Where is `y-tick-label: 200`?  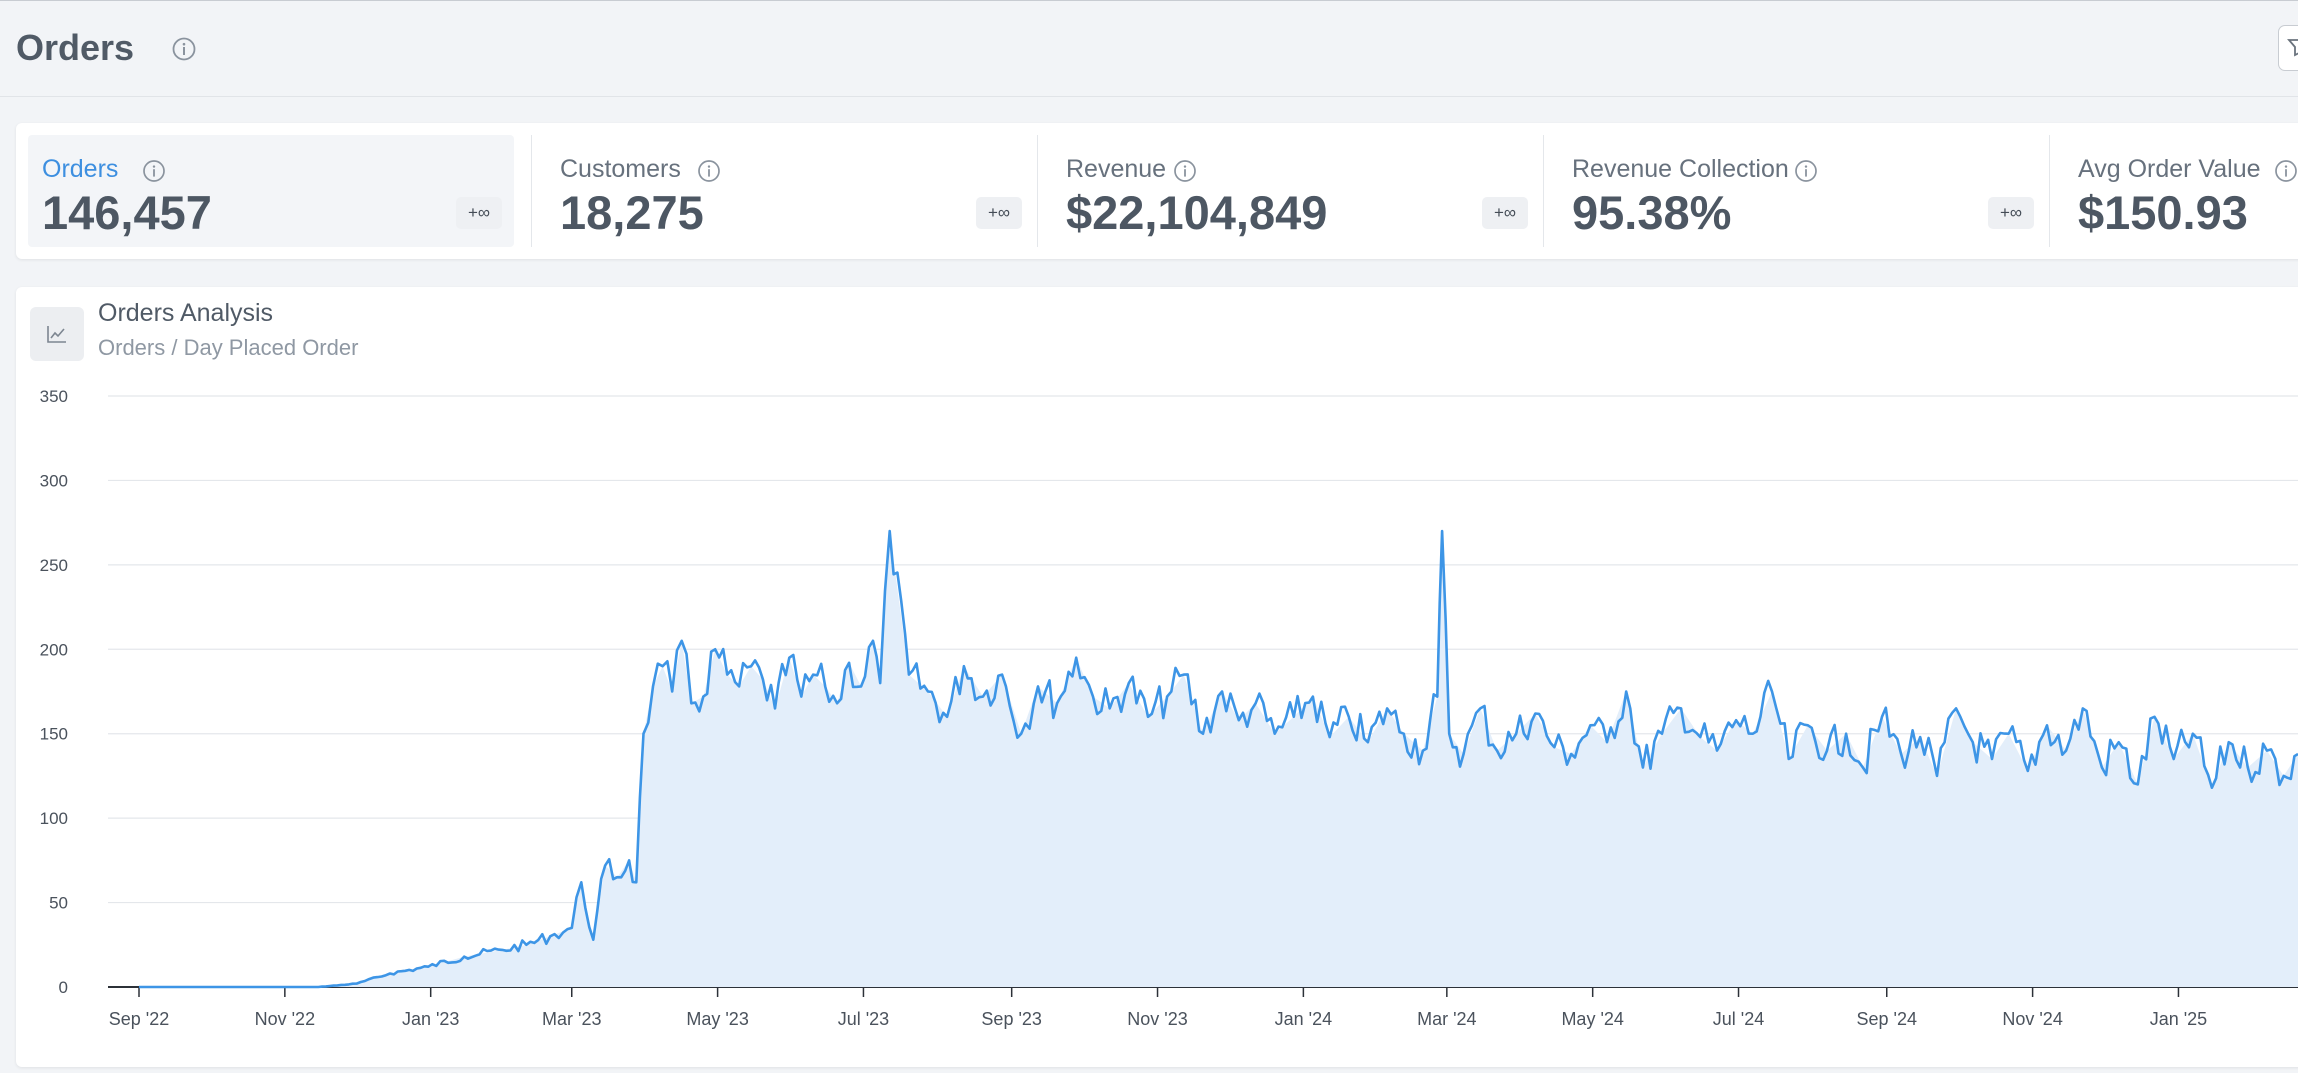 y-tick-label: 200 is located at coordinates (54, 649).